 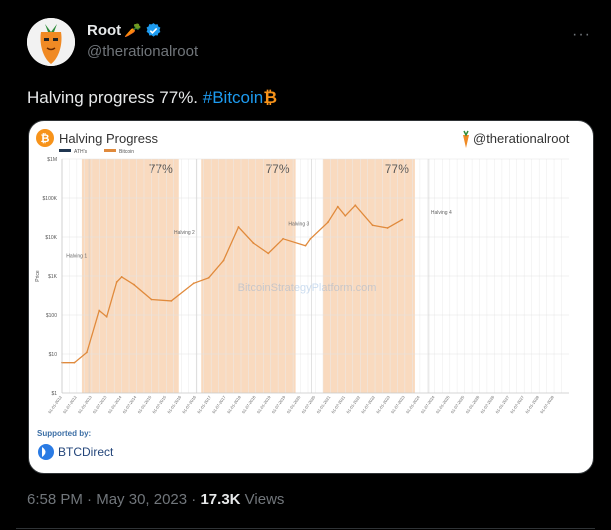 I want to click on x-tick-label: 01-07-2015, so click(x=159, y=404).